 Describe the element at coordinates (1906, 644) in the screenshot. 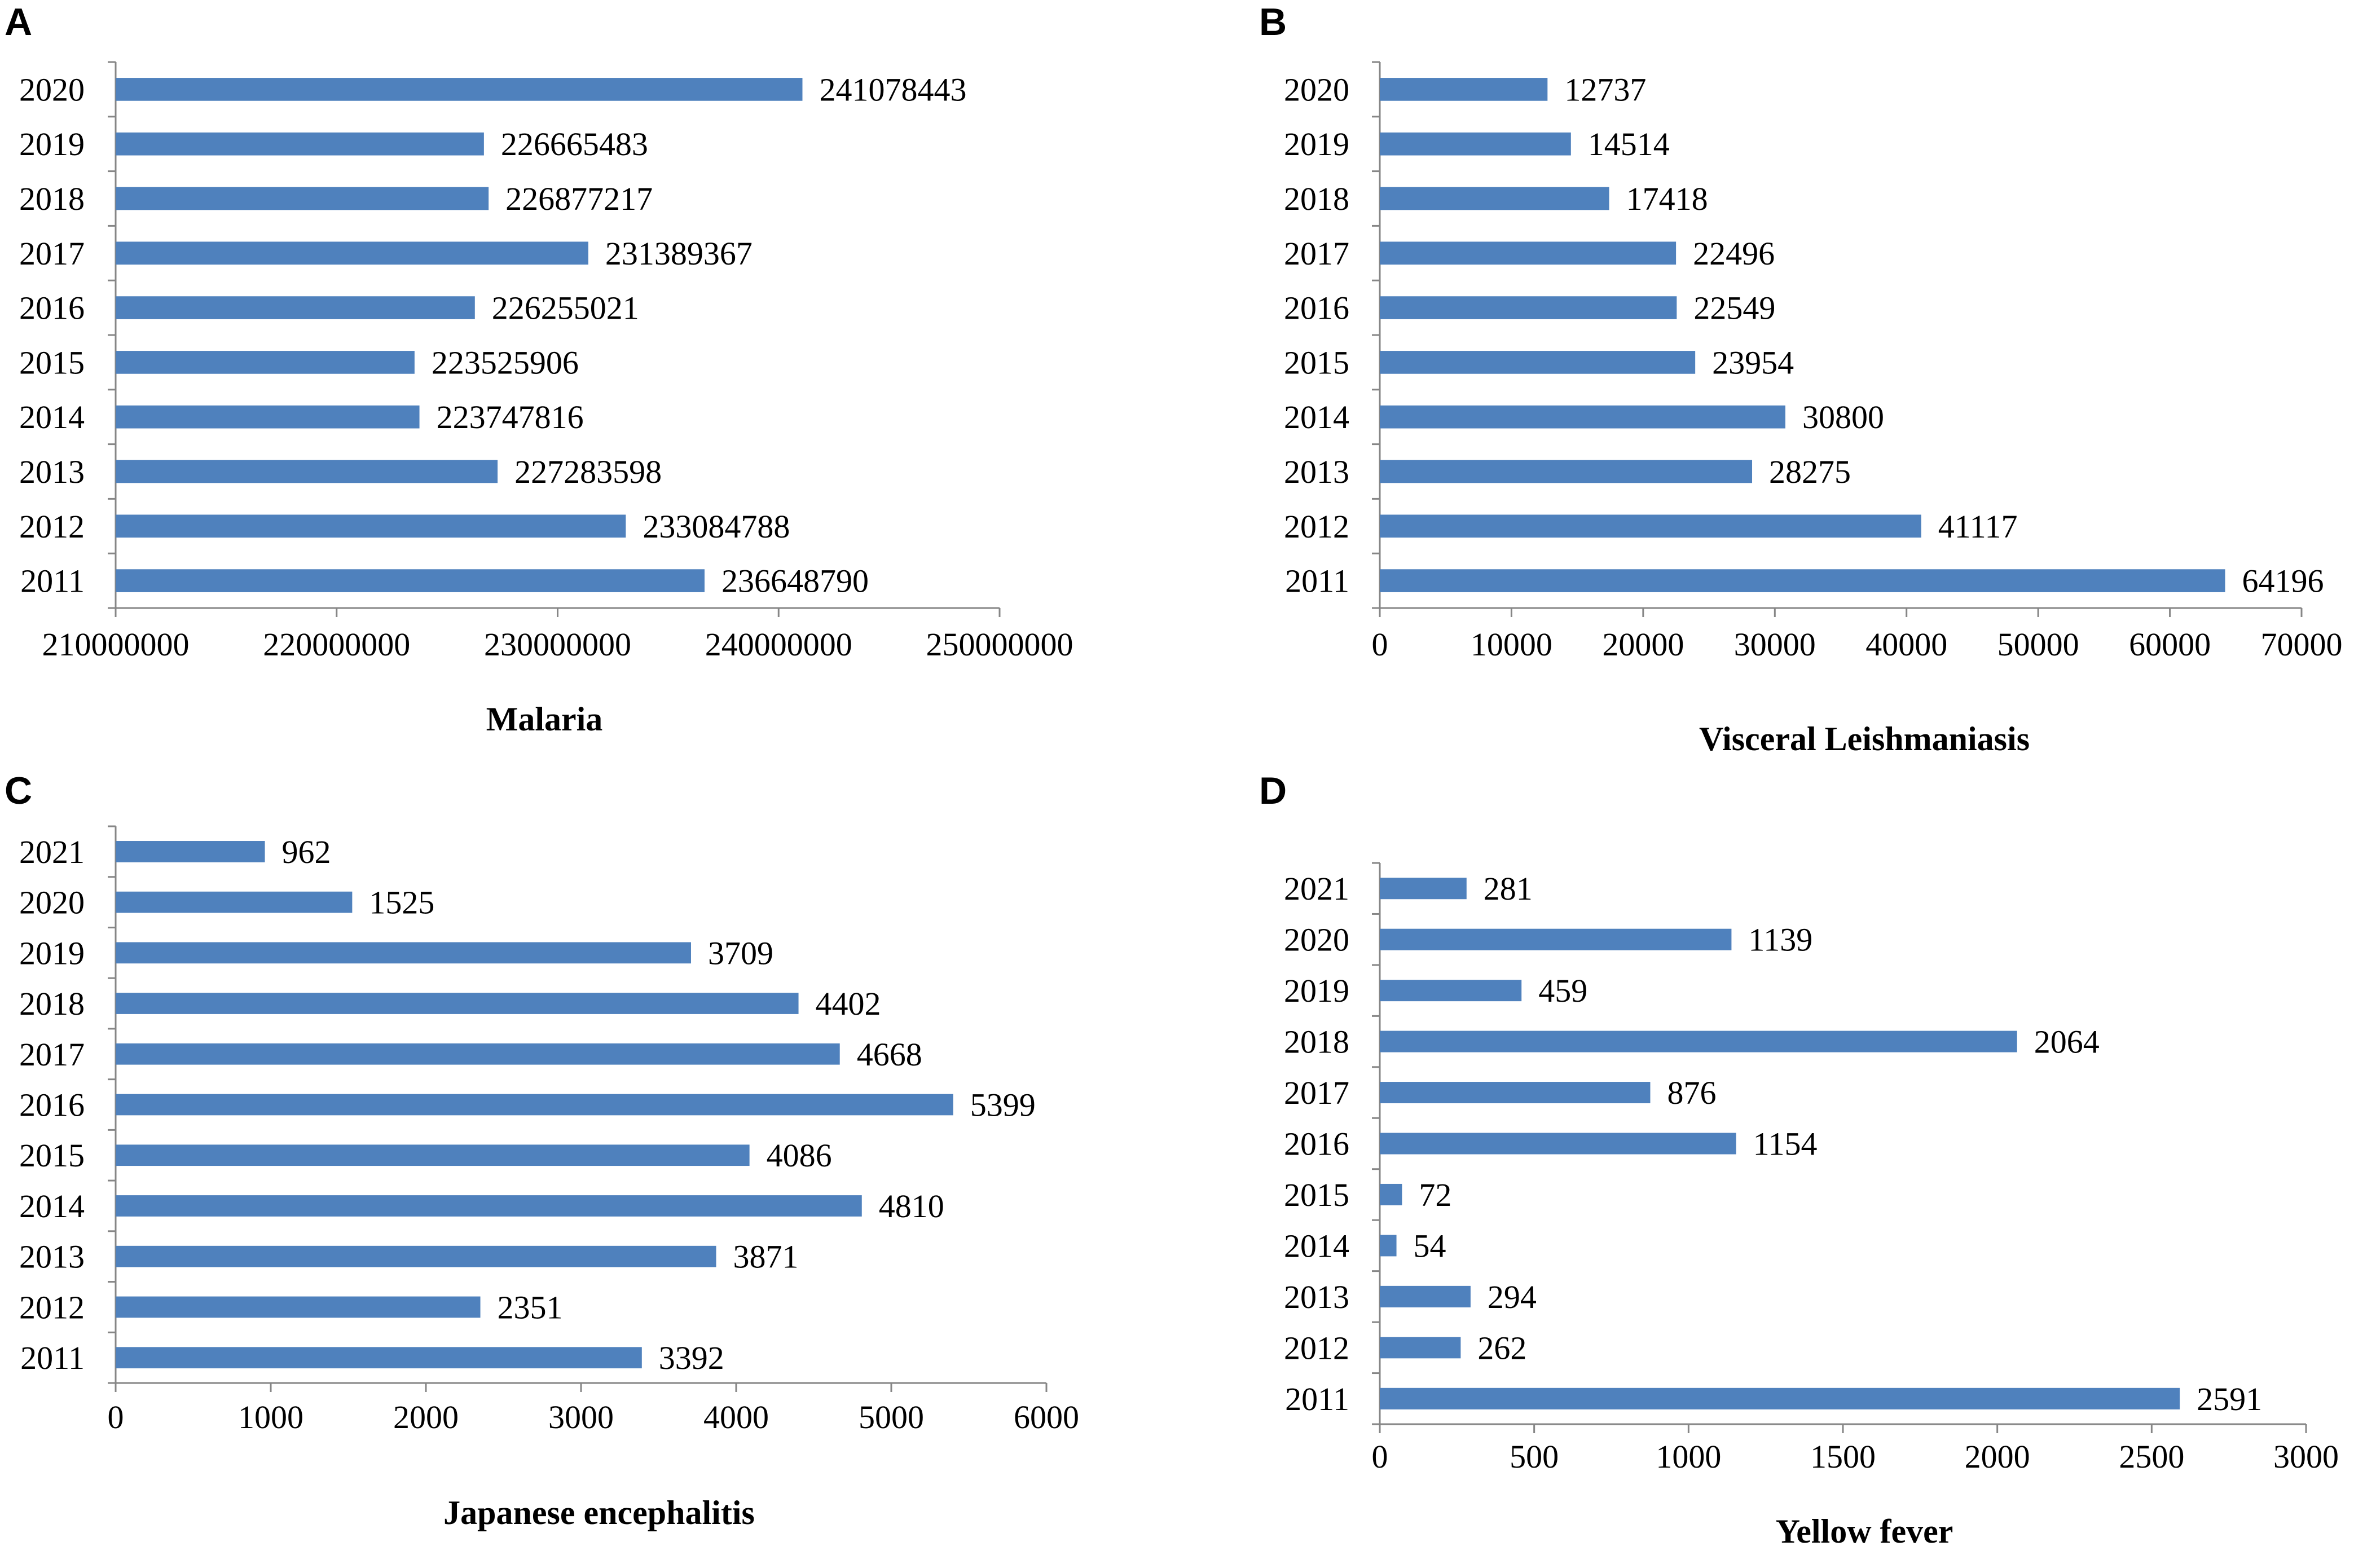

I see `x-tick-label: 40000` at that location.